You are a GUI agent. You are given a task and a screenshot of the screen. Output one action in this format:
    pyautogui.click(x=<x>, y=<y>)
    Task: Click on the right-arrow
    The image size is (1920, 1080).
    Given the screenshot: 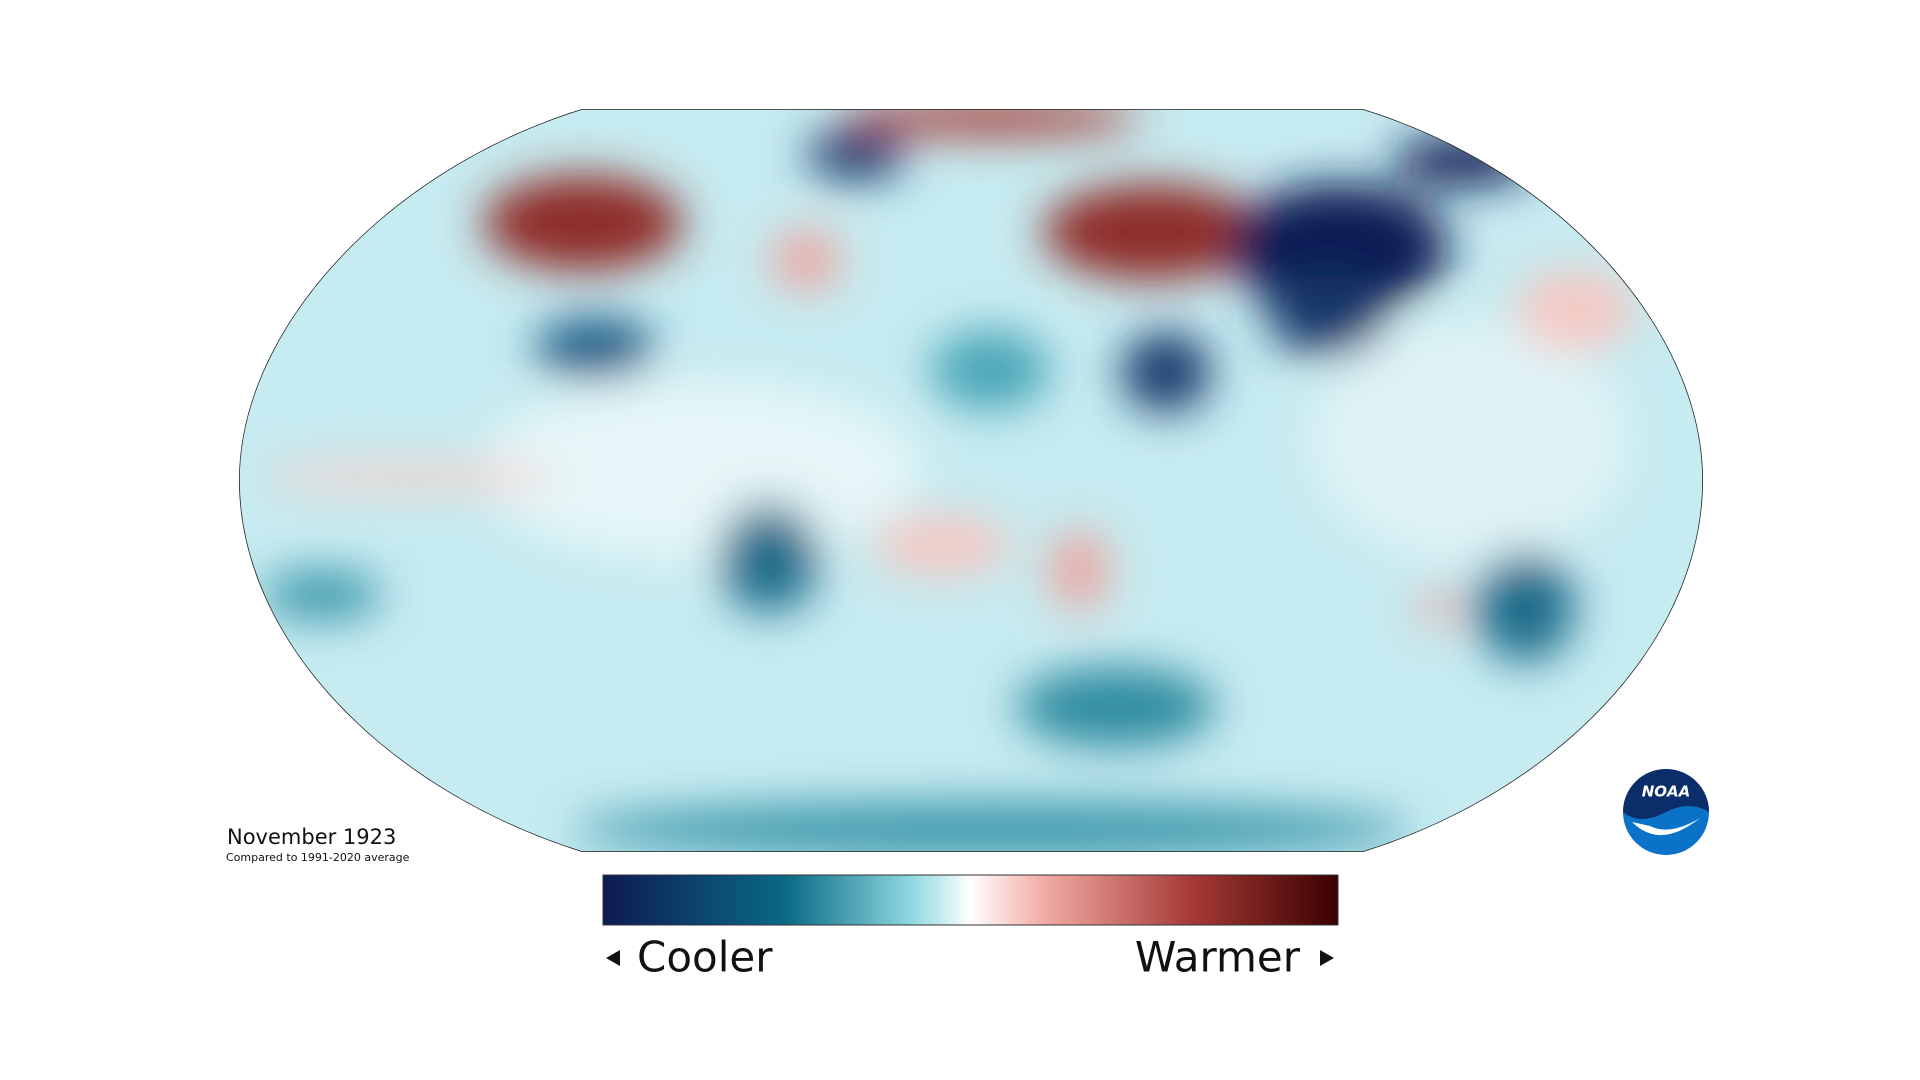 What is the action you would take?
    pyautogui.click(x=1327, y=958)
    